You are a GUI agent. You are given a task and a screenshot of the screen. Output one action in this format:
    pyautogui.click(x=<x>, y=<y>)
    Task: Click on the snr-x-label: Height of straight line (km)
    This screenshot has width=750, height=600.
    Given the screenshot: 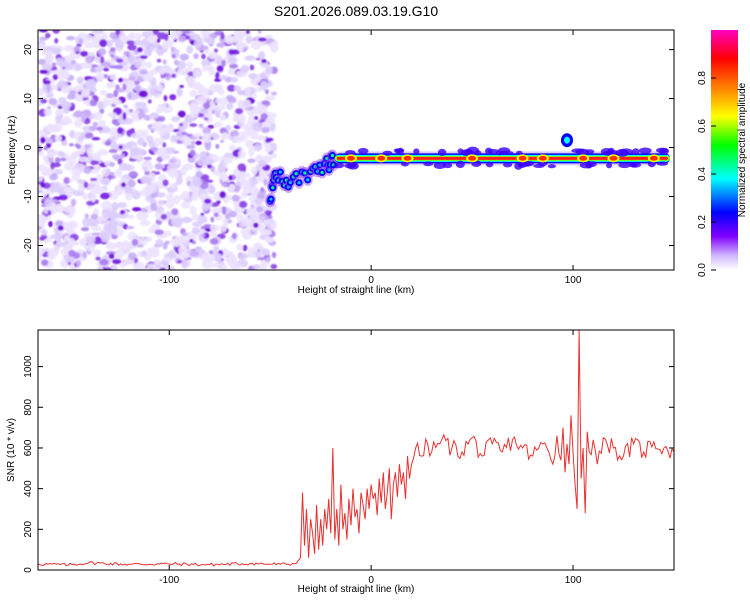 What is the action you would take?
    pyautogui.click(x=356, y=589)
    